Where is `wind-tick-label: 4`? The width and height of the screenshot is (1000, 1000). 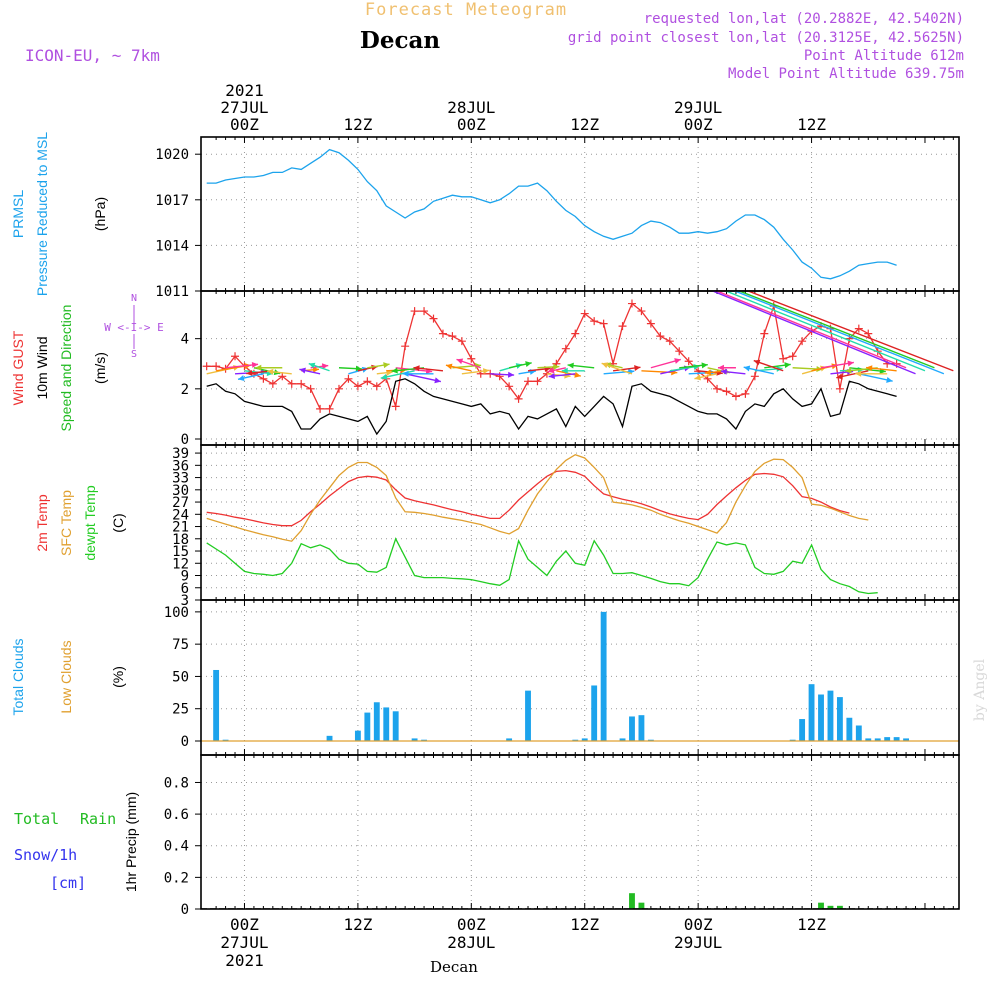 wind-tick-label: 4 is located at coordinates (185, 340).